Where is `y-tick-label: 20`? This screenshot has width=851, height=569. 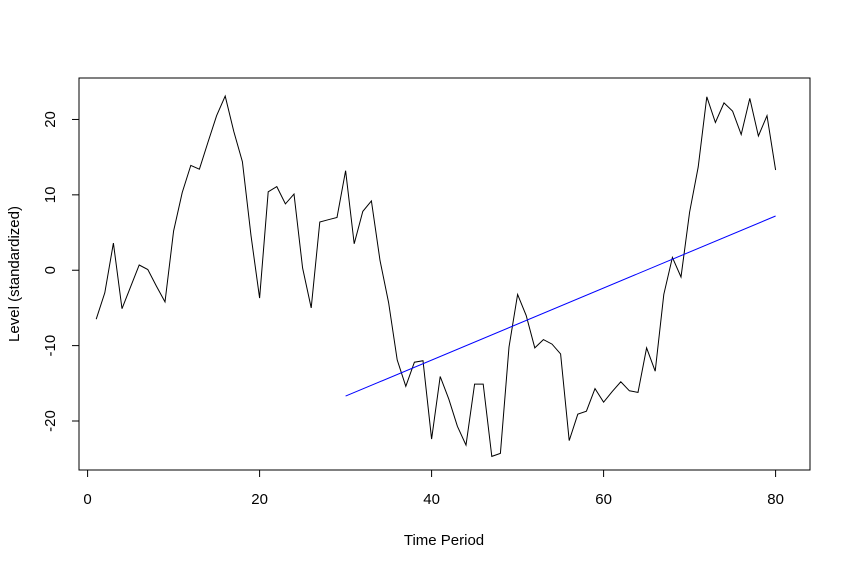
y-tick-label: 20 is located at coordinates (50, 119).